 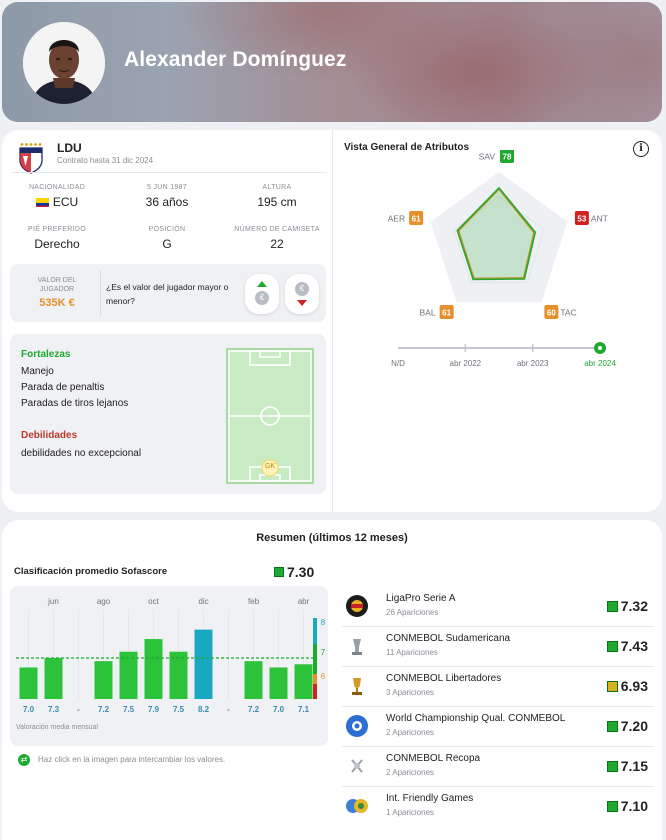 I want to click on strength-item: Parada de penaltis, so click(x=63, y=387).